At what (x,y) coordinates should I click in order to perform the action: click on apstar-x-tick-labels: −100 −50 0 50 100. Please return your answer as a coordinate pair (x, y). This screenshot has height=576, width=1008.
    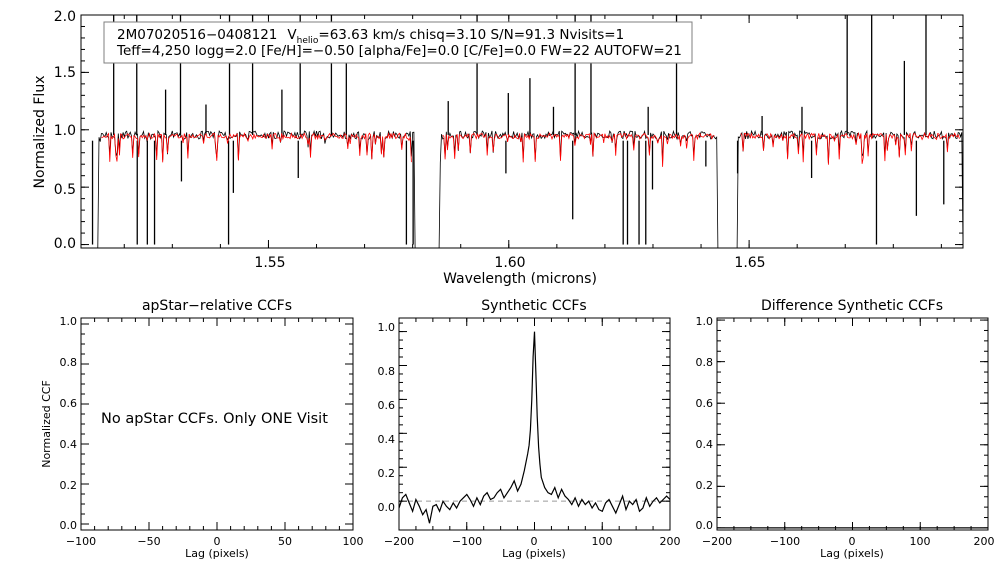
    Looking at the image, I should click on (215, 541).